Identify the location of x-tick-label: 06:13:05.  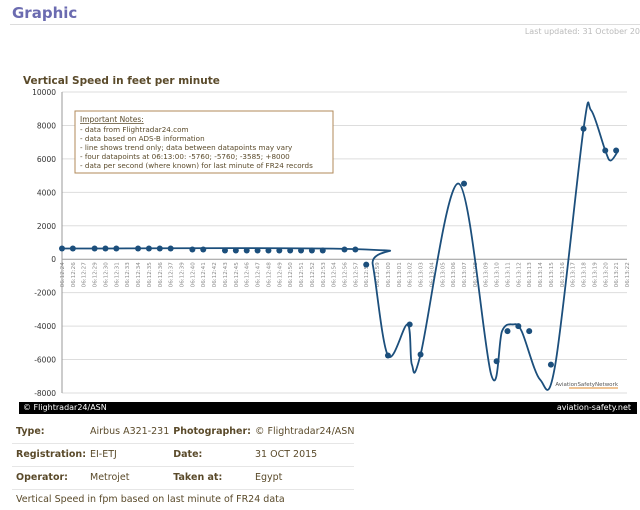
(443, 275).